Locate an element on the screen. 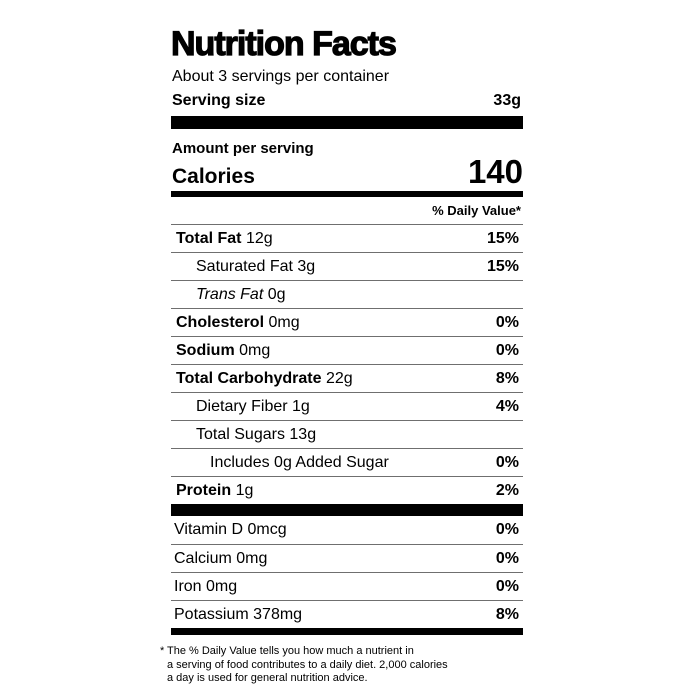 The image size is (700, 700). nutrient-row-total-sugars: Total Sugars 13g is located at coordinates (347, 434).